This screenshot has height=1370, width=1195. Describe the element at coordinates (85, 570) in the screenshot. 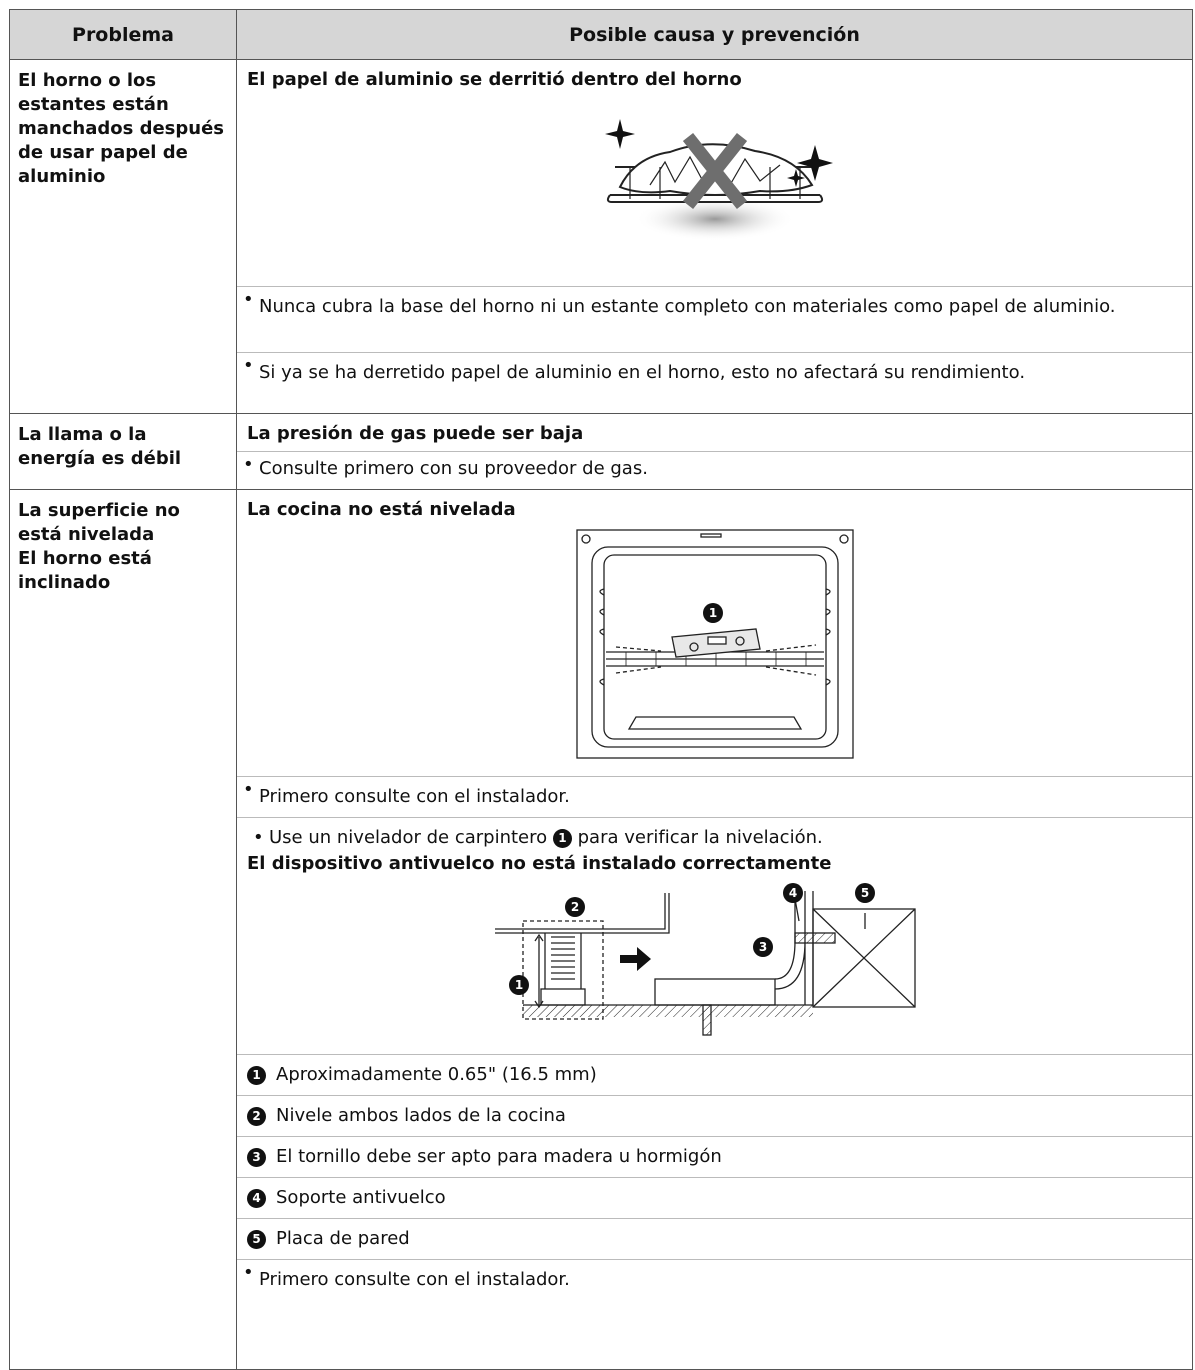

I see `problem-line: El horno está inclinado` at that location.